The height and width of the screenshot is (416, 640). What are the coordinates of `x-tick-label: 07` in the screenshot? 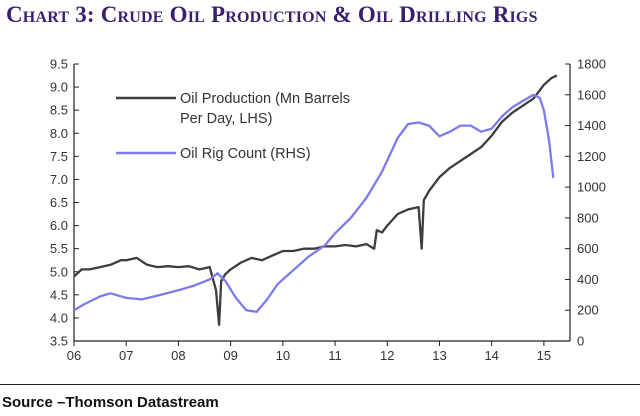 It's located at (126, 355).